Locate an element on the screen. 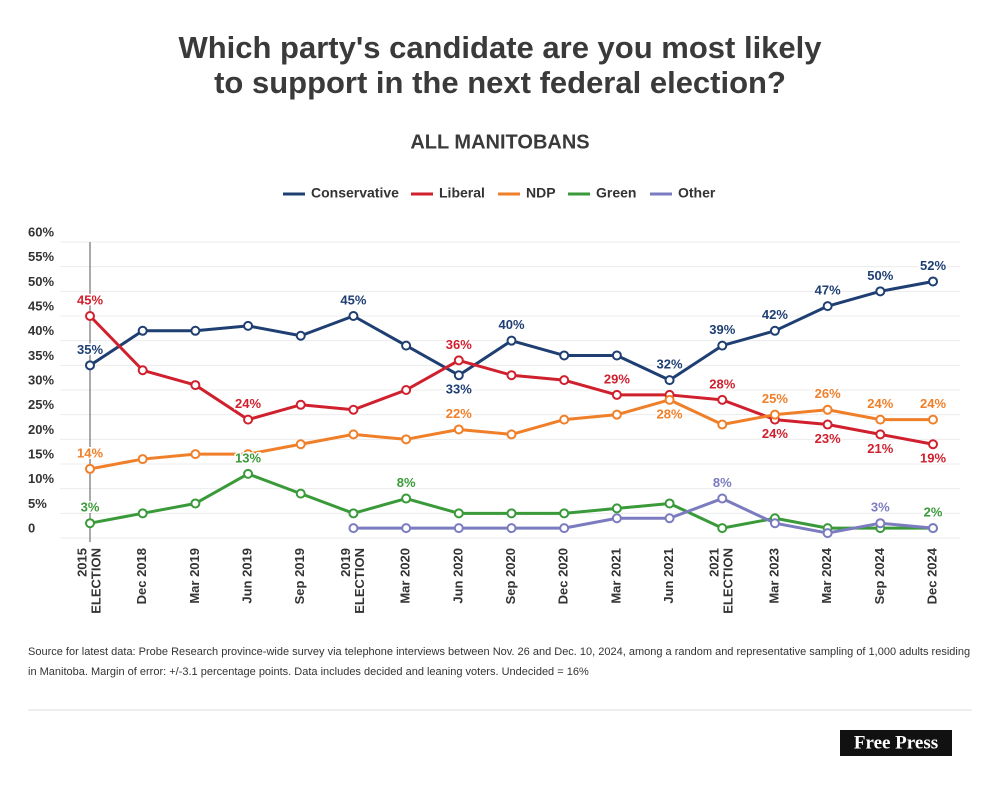 This screenshot has height=789, width=1000. legend-label: Liberal is located at coordinates (462, 193).